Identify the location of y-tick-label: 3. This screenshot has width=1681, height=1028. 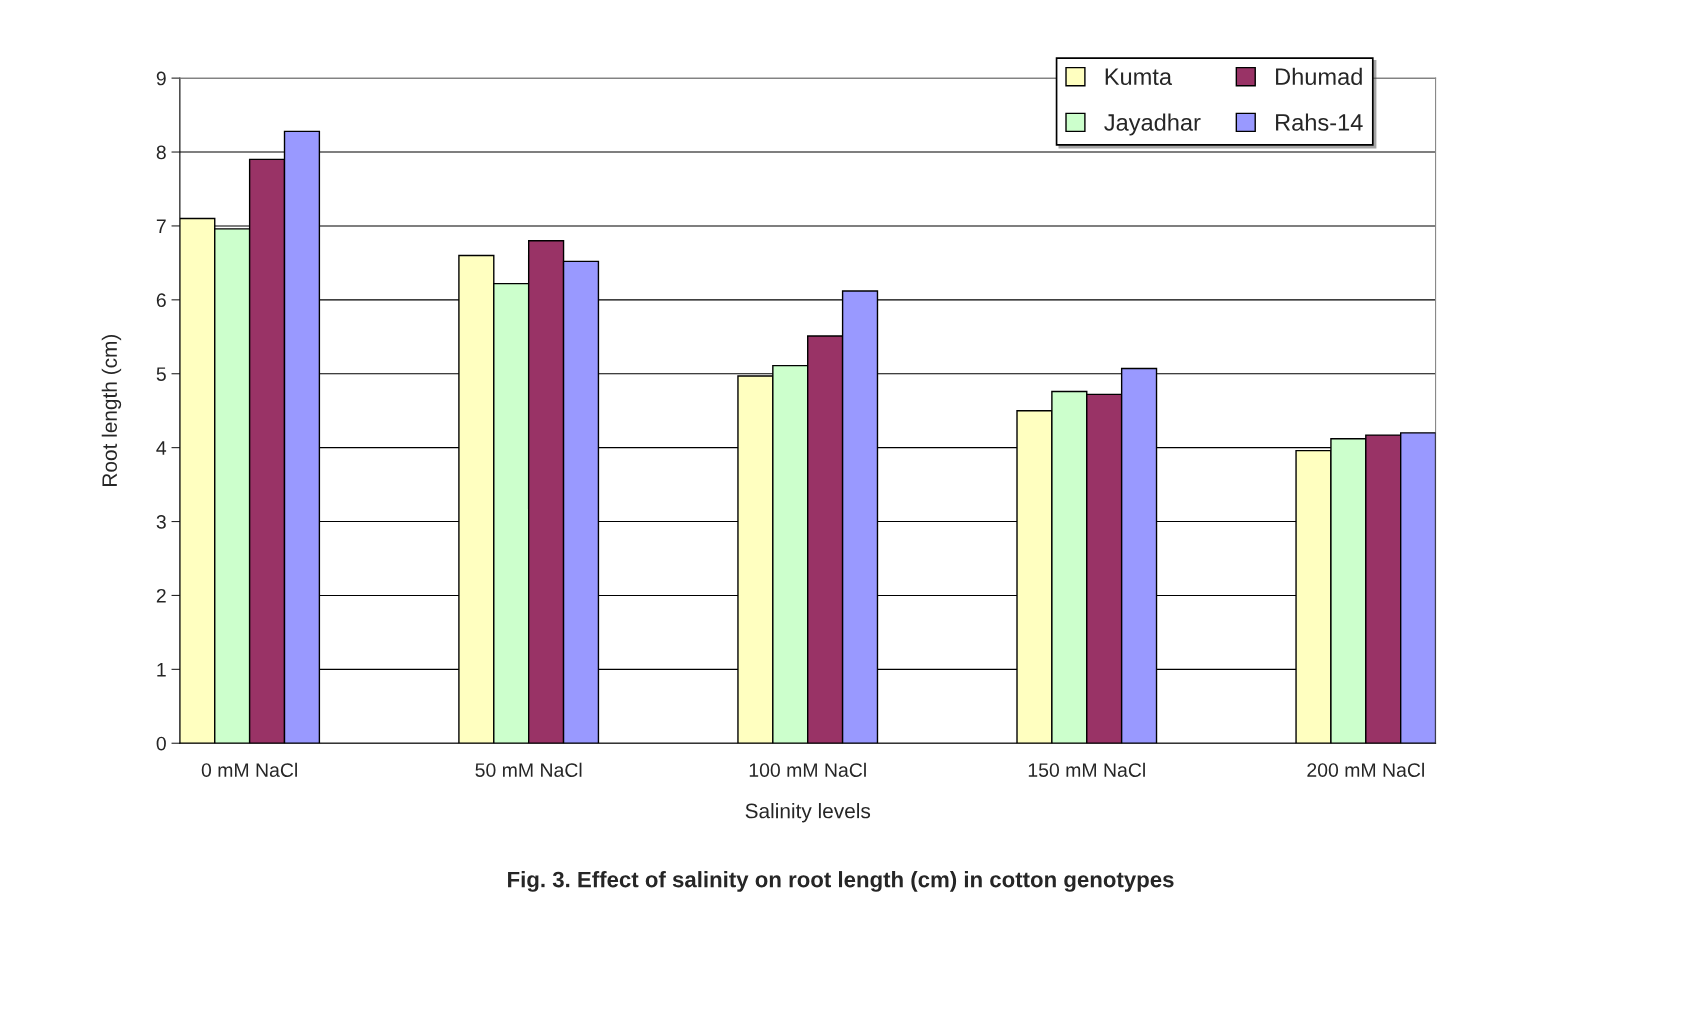
(161, 522).